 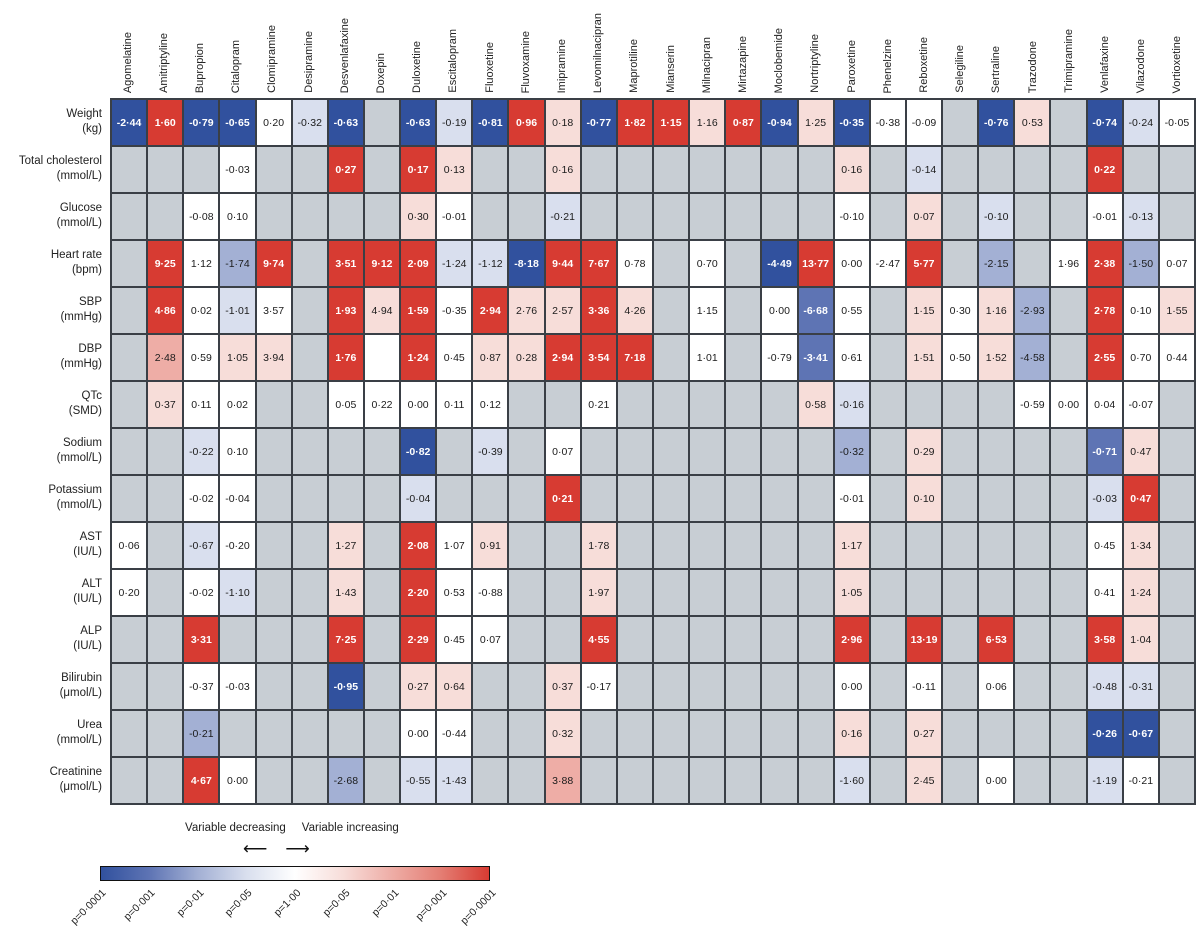 What do you see at coordinates (454, 639) in the screenshot?
I see `heatmap-cell: 0·45` at bounding box center [454, 639].